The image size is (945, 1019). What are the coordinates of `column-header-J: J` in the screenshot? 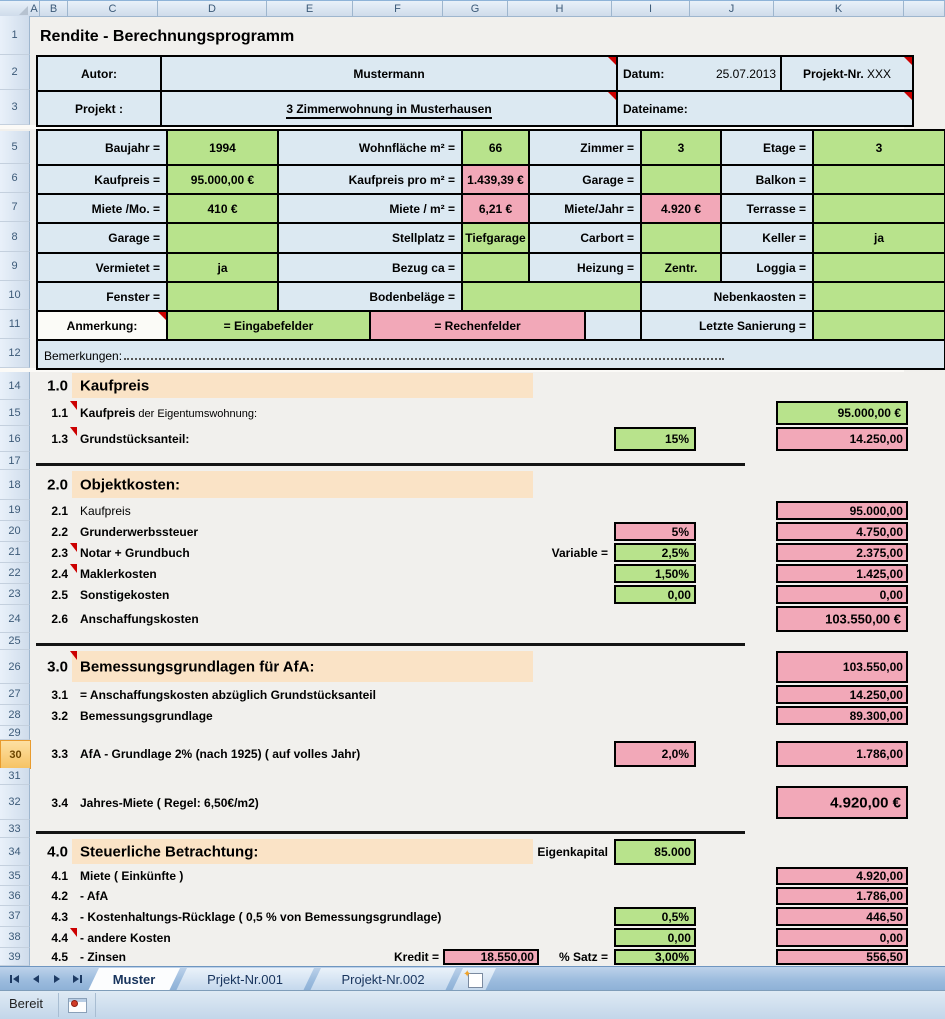 It's located at (732, 9).